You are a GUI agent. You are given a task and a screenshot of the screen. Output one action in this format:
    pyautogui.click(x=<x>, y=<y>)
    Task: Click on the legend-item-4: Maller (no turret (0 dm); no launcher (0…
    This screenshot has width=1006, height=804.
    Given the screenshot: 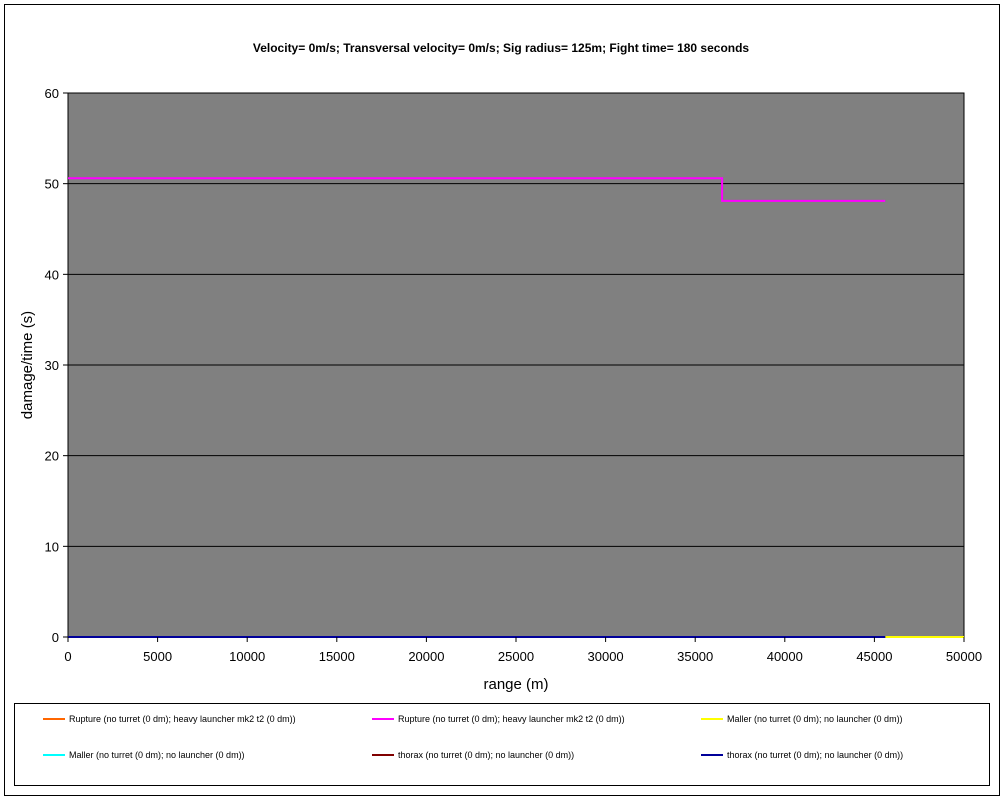 What is the action you would take?
    pyautogui.click(x=144, y=755)
    